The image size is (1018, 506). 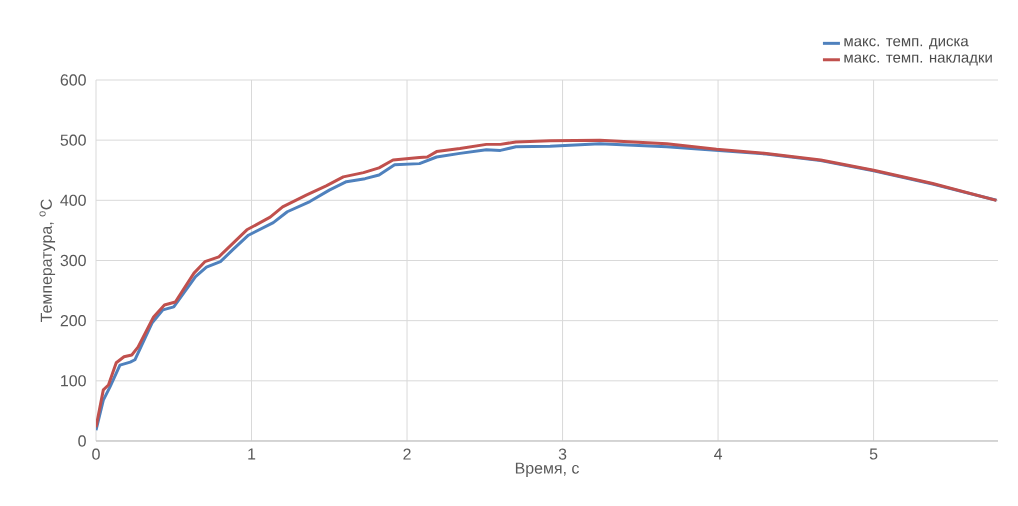 I want to click on y-tick-label: 300, so click(x=73, y=260).